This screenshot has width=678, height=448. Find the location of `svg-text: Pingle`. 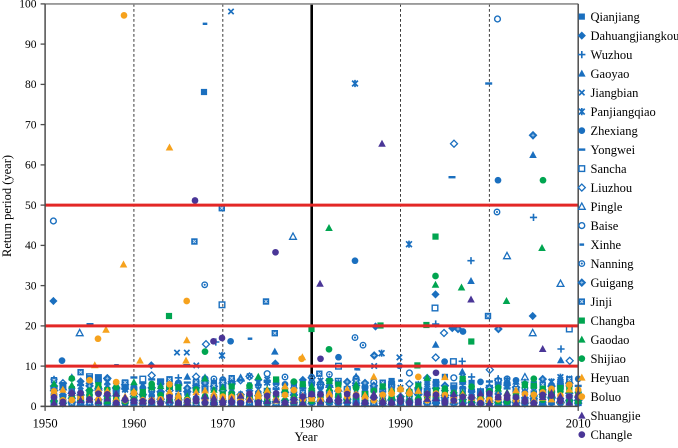

svg-text: Pingle is located at coordinates (607, 207).